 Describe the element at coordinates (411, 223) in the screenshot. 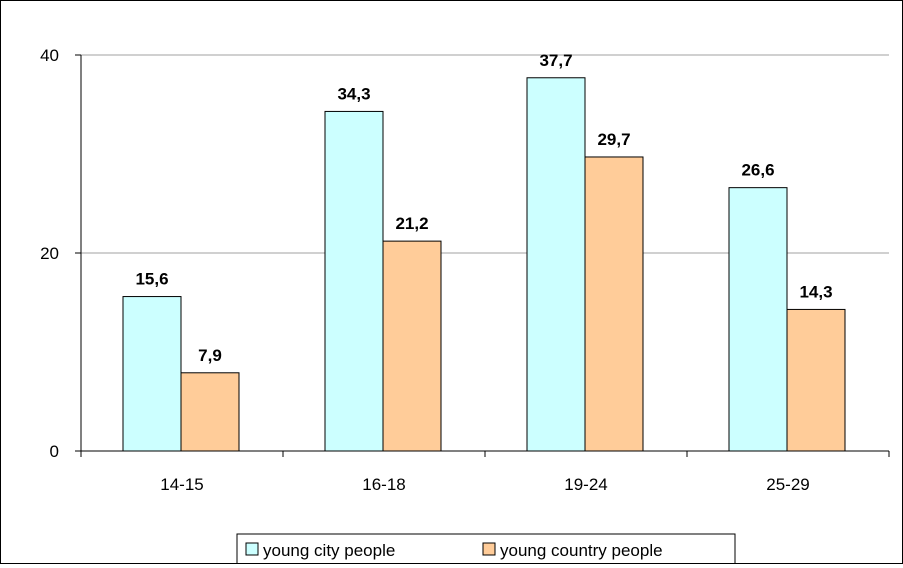

I see `data-label: 21,2` at that location.